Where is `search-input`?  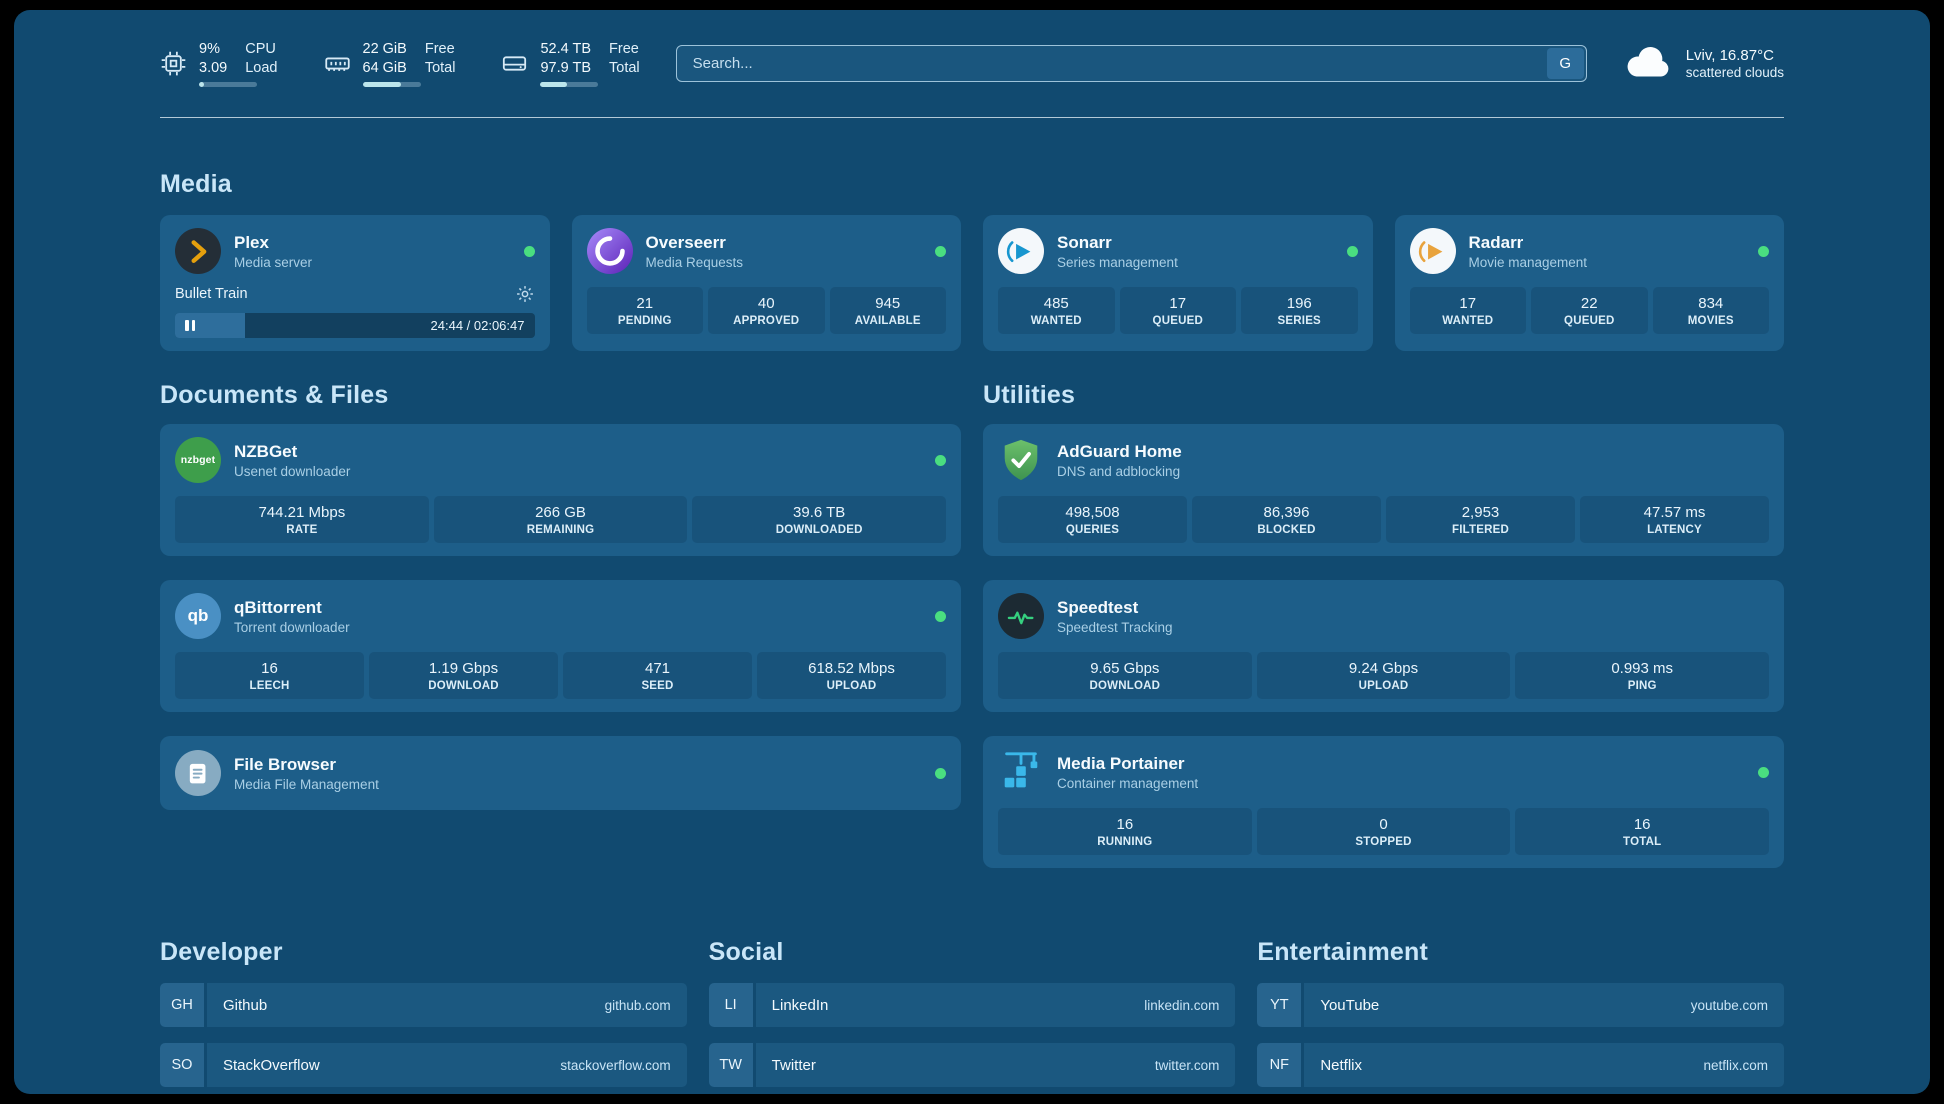 search-input is located at coordinates (1131, 64).